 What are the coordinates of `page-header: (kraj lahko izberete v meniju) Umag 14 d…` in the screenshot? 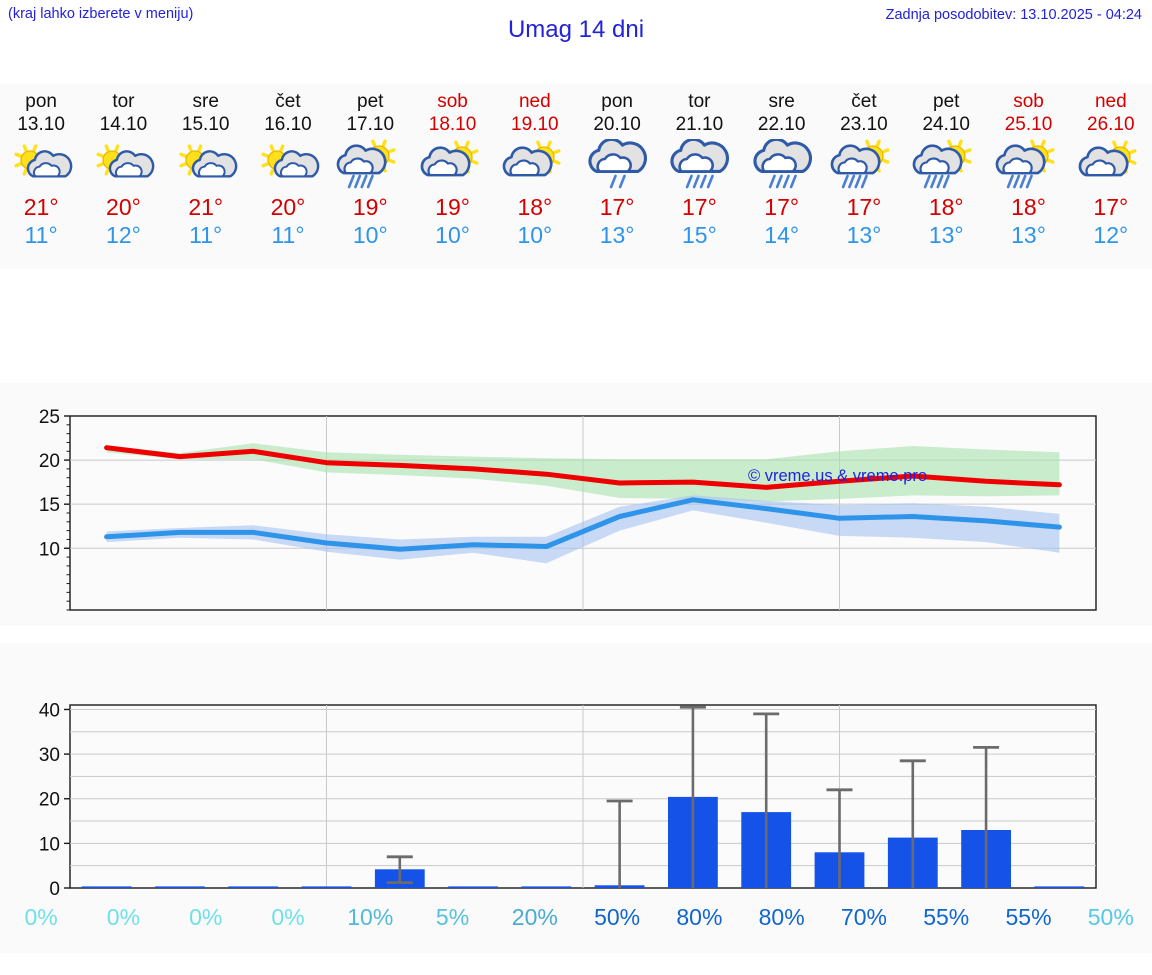 It's located at (576, 31).